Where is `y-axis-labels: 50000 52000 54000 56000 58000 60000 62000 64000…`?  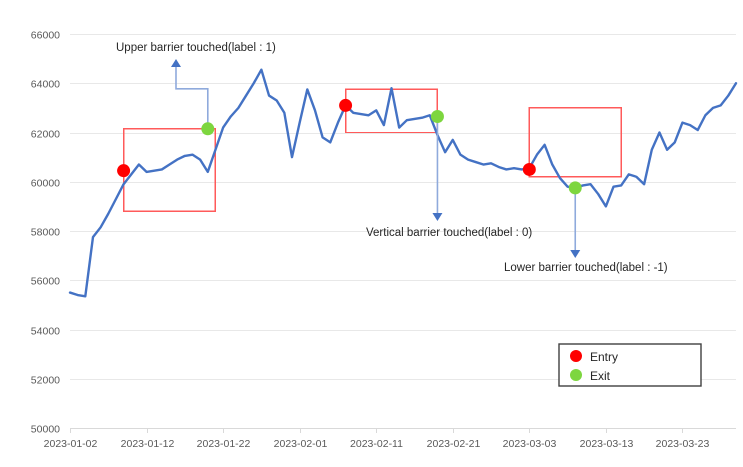 y-axis-labels: 50000 52000 54000 56000 58000 60000 62000 64000… is located at coordinates (45, 233).